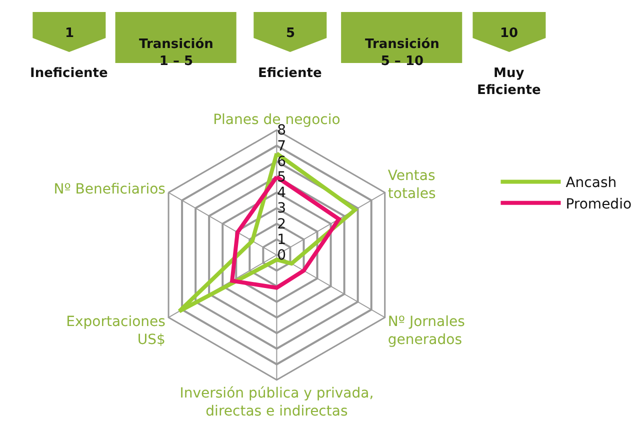 Image resolution: width=637 pixels, height=428 pixels. Describe the element at coordinates (591, 183) in the screenshot. I see `legend-label: Ancash` at that location.